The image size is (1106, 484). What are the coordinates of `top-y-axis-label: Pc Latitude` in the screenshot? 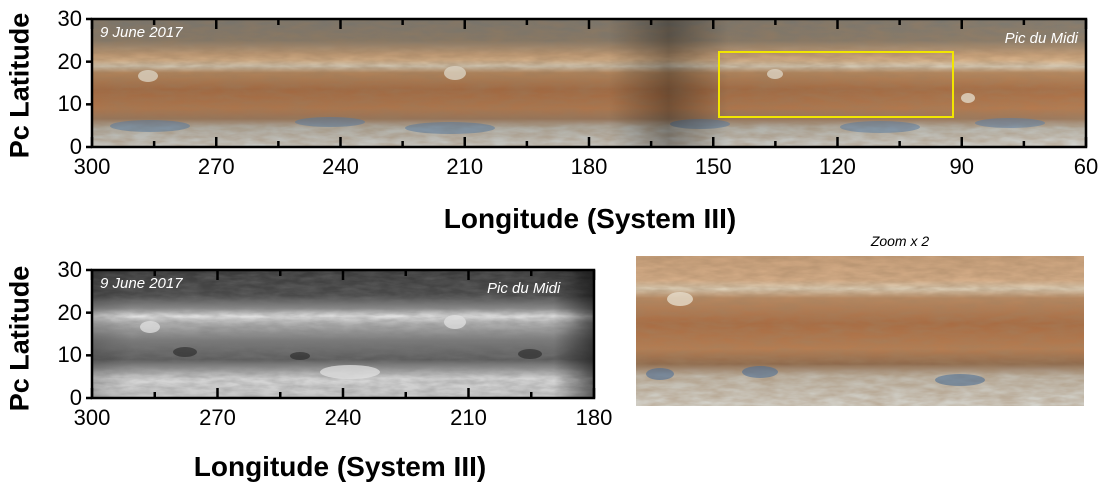 It's located at (19, 85).